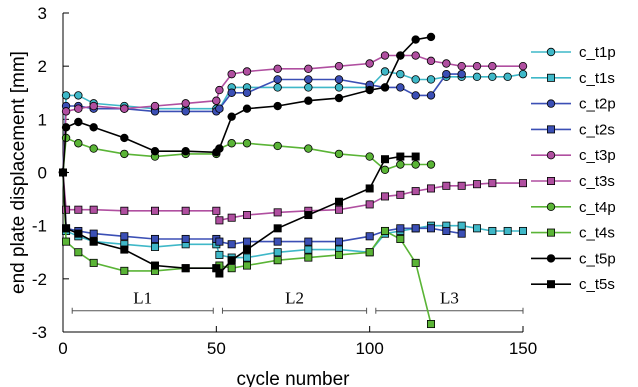 The height and width of the screenshot is (387, 638). Describe the element at coordinates (597, 181) in the screenshot. I see `legend-label: c_t3s` at that location.